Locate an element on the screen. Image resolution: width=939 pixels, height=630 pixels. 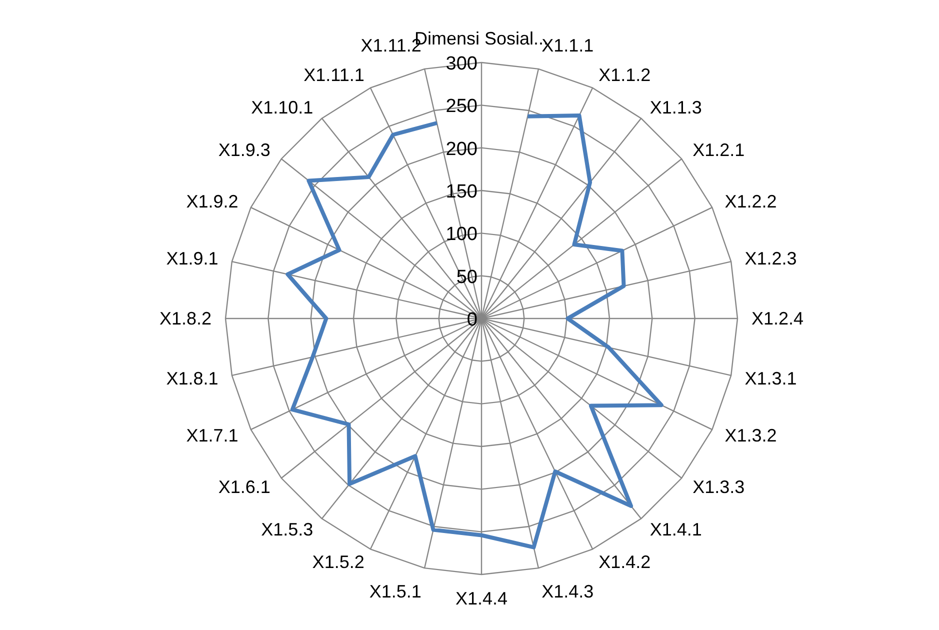
spoke-label: X1.5.3 is located at coordinates (287, 530).